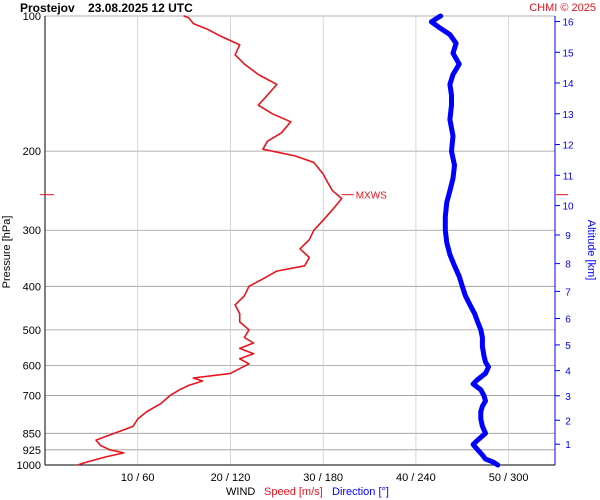  What do you see at coordinates (568, 115) in the screenshot?
I see `altitude-tick-label: 13` at bounding box center [568, 115].